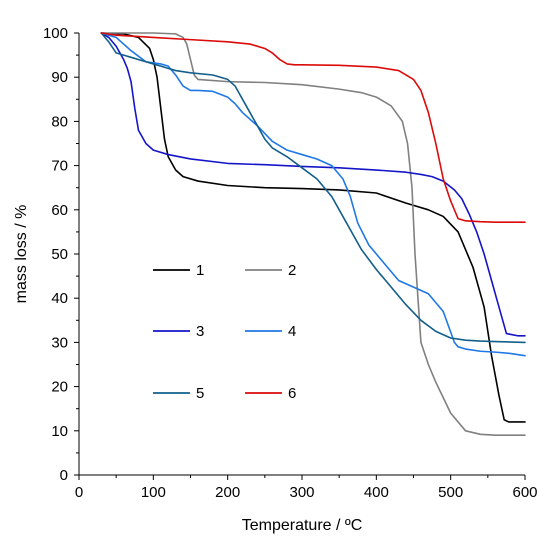 This screenshot has height=542, width=550. What do you see at coordinates (55, 33) in the screenshot?
I see `y-tick-label: 100` at bounding box center [55, 33].